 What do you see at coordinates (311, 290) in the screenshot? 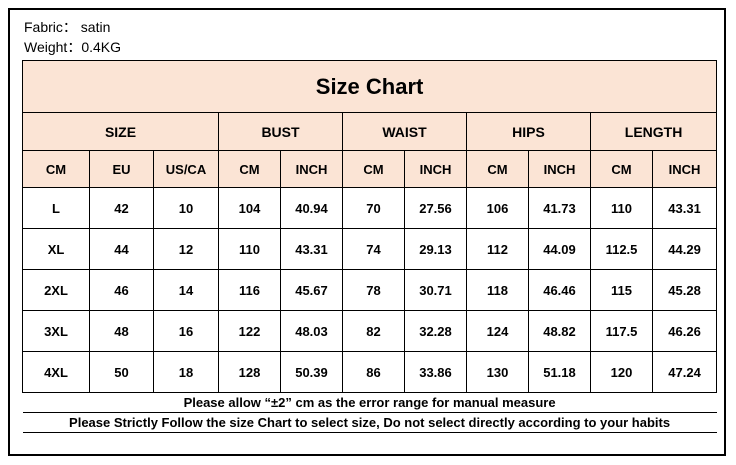
I see `table-cell: 45.67` at bounding box center [311, 290].